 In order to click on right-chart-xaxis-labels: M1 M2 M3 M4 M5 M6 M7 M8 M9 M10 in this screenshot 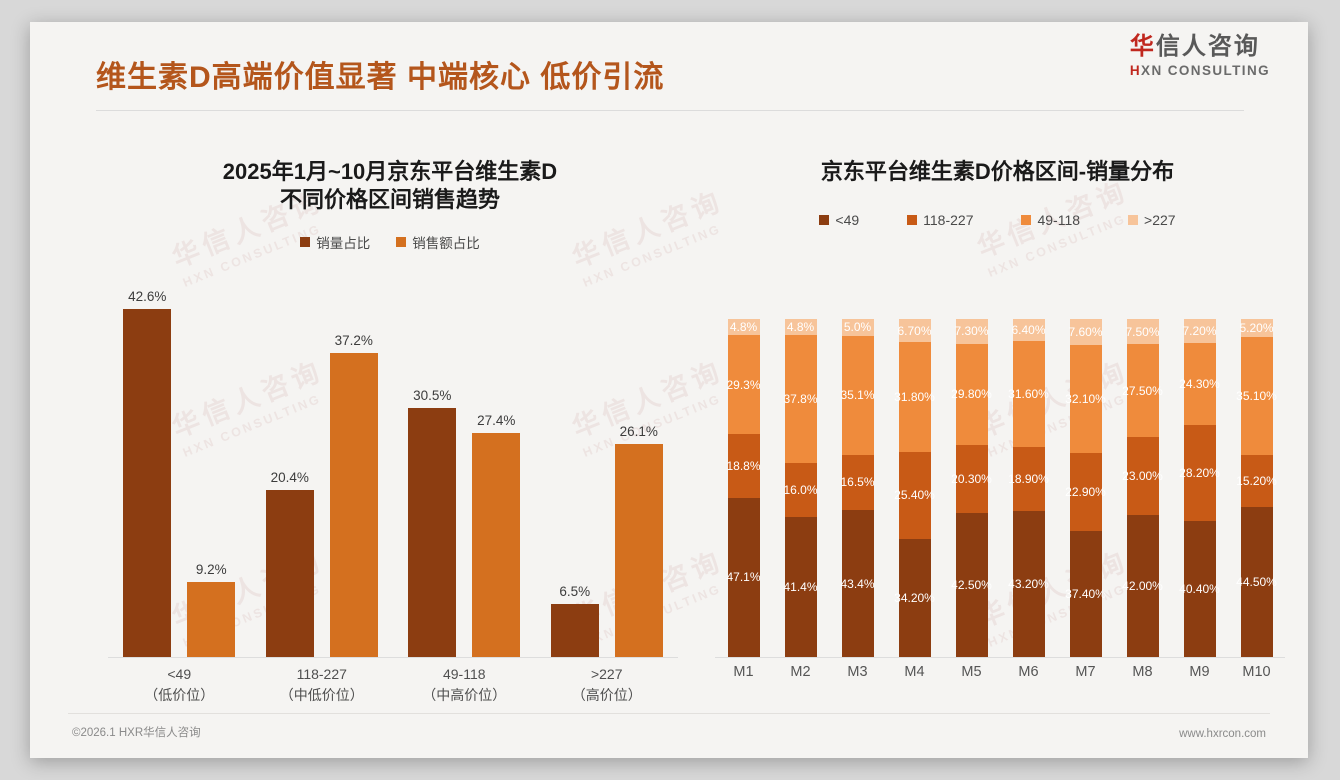, I will do `click(1000, 672)`.